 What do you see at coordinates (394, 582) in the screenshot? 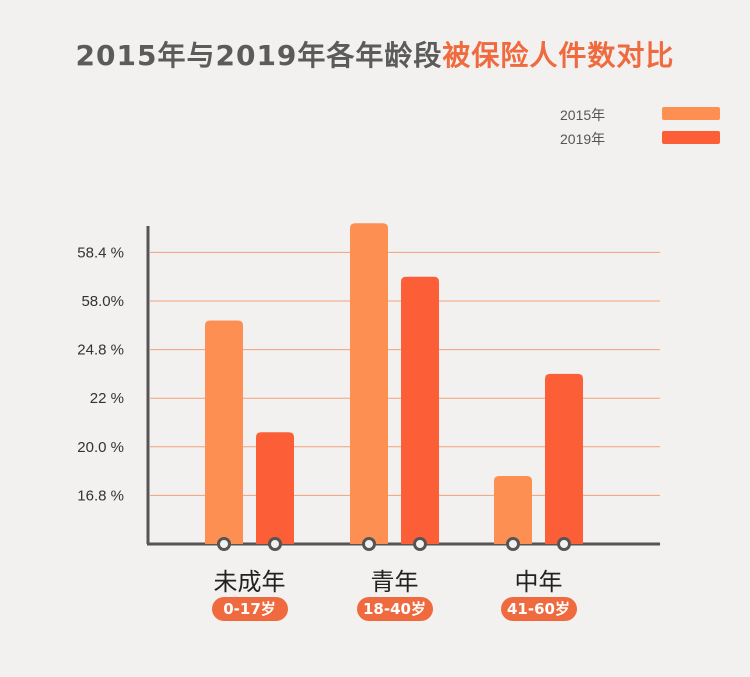
I see `x-category-label: 青年` at bounding box center [394, 582].